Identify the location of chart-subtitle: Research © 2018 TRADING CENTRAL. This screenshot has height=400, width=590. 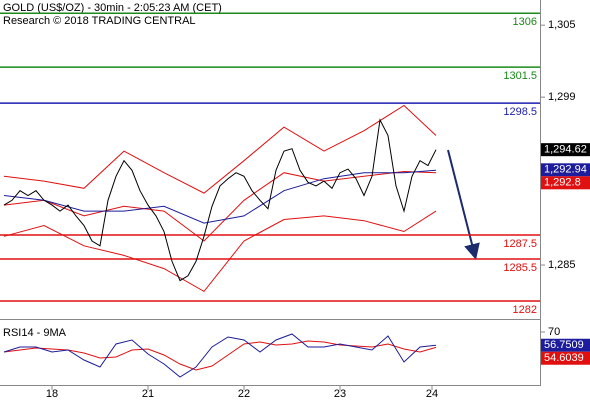
(99, 21).